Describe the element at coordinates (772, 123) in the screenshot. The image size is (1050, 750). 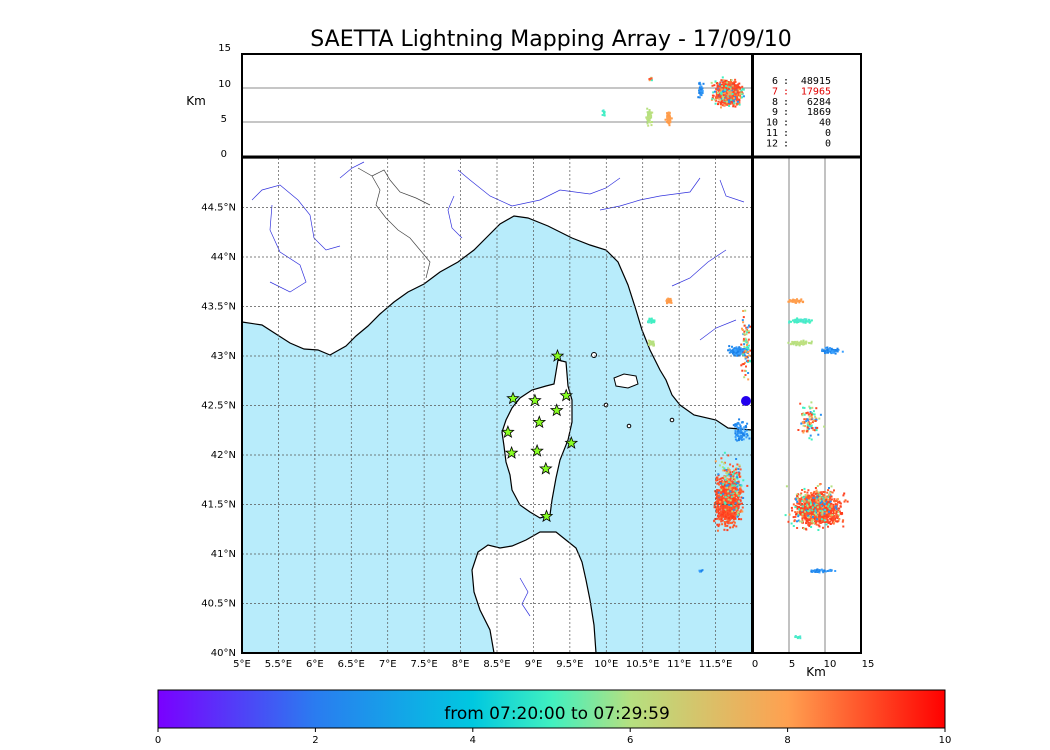
I see `station-number: 10` at that location.